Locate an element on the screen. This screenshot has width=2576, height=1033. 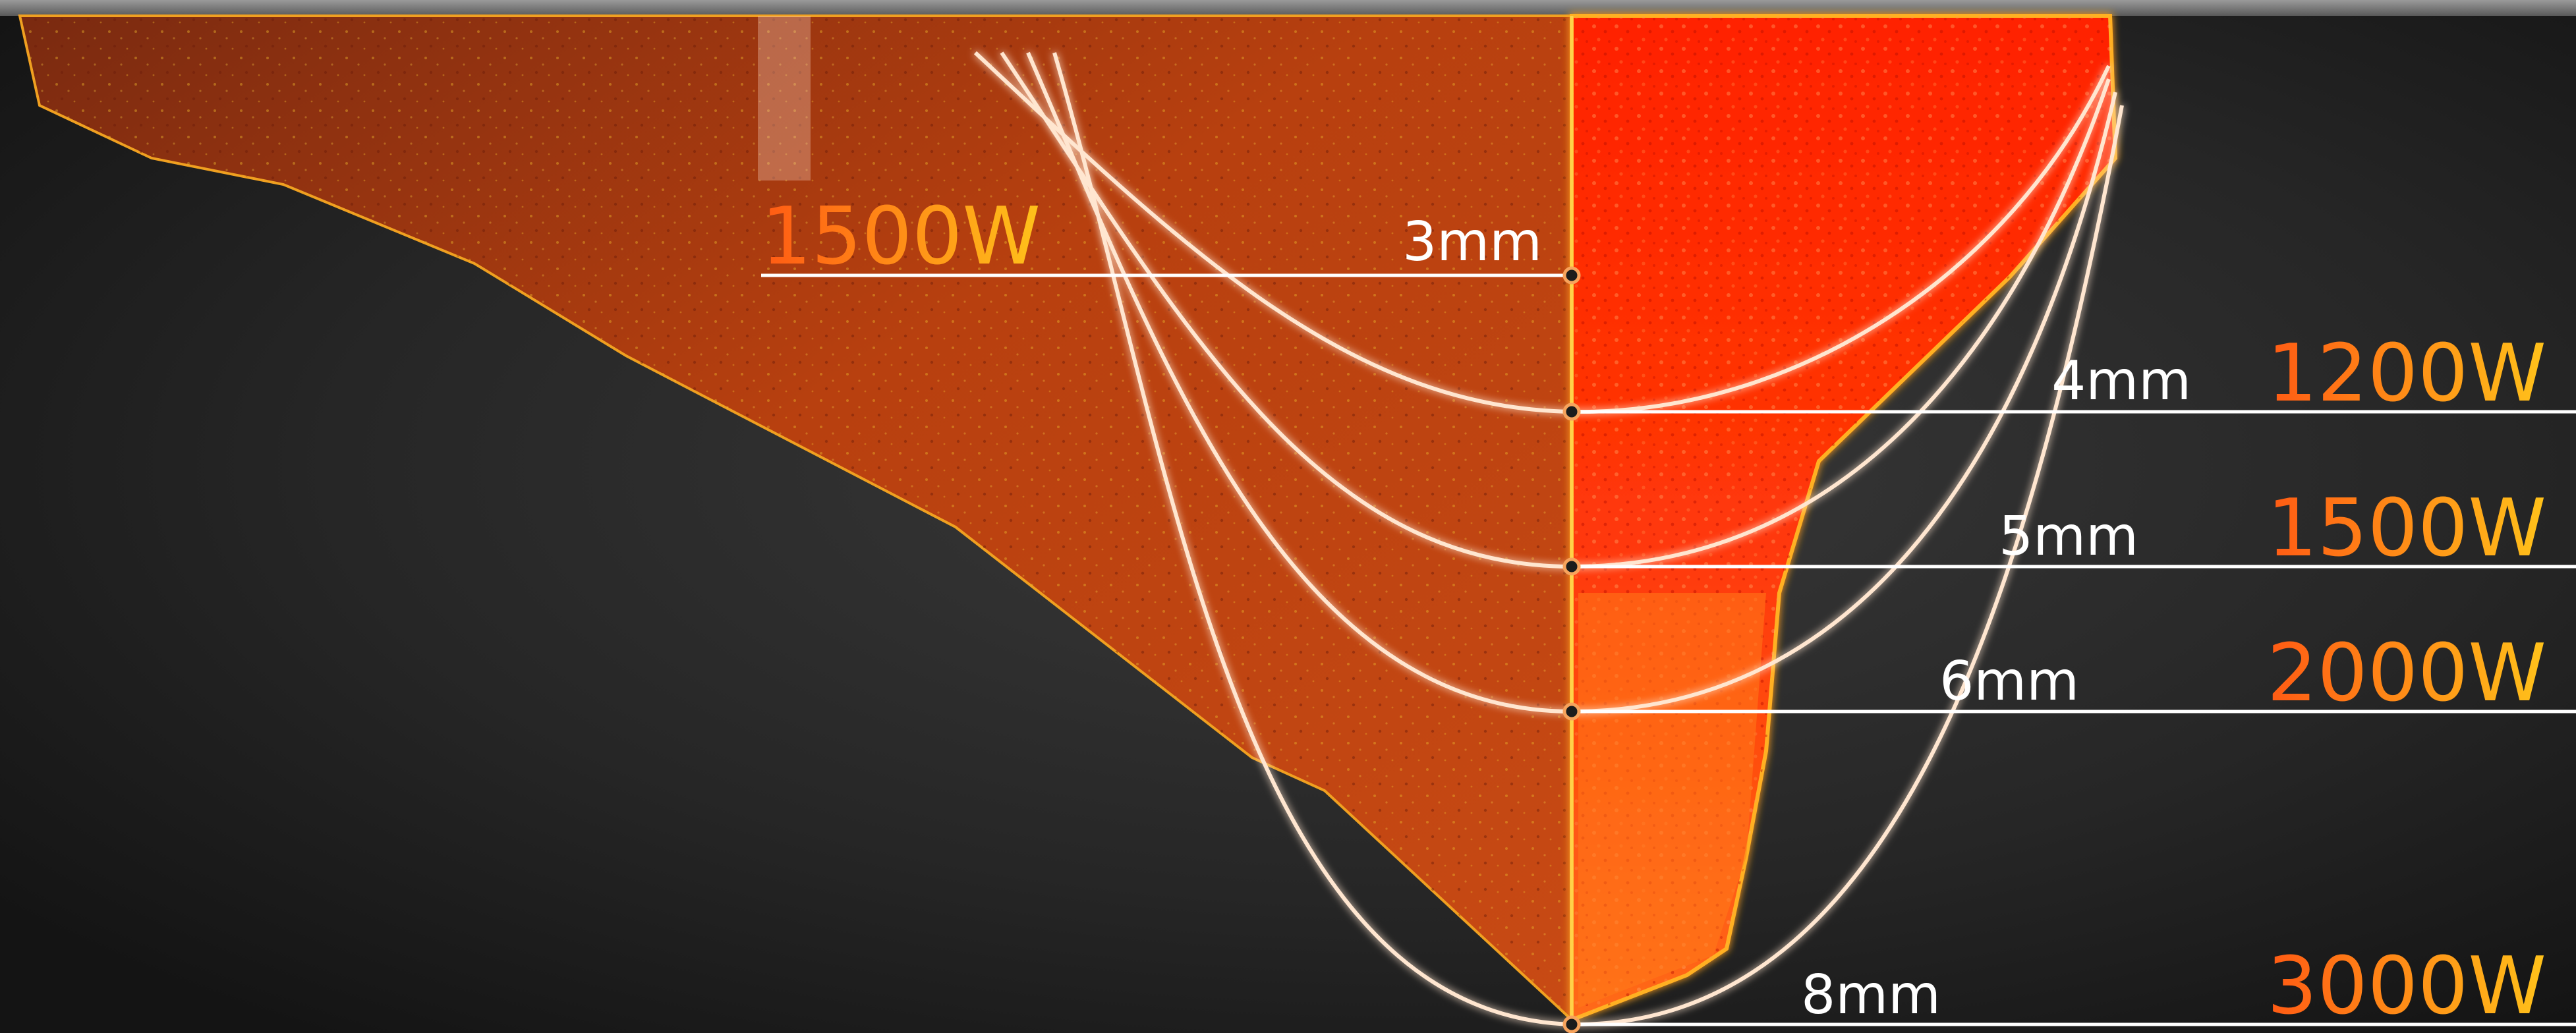
power-label-6mm: 2000W is located at coordinates (2406, 673).